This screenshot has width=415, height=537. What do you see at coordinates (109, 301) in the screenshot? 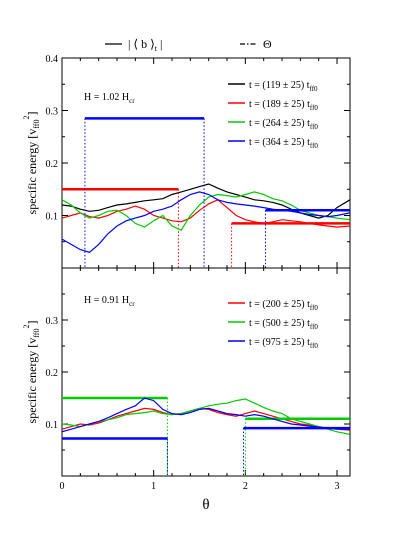
I see `panel-annotation: H = 0.91 Hcr` at bounding box center [109, 301].